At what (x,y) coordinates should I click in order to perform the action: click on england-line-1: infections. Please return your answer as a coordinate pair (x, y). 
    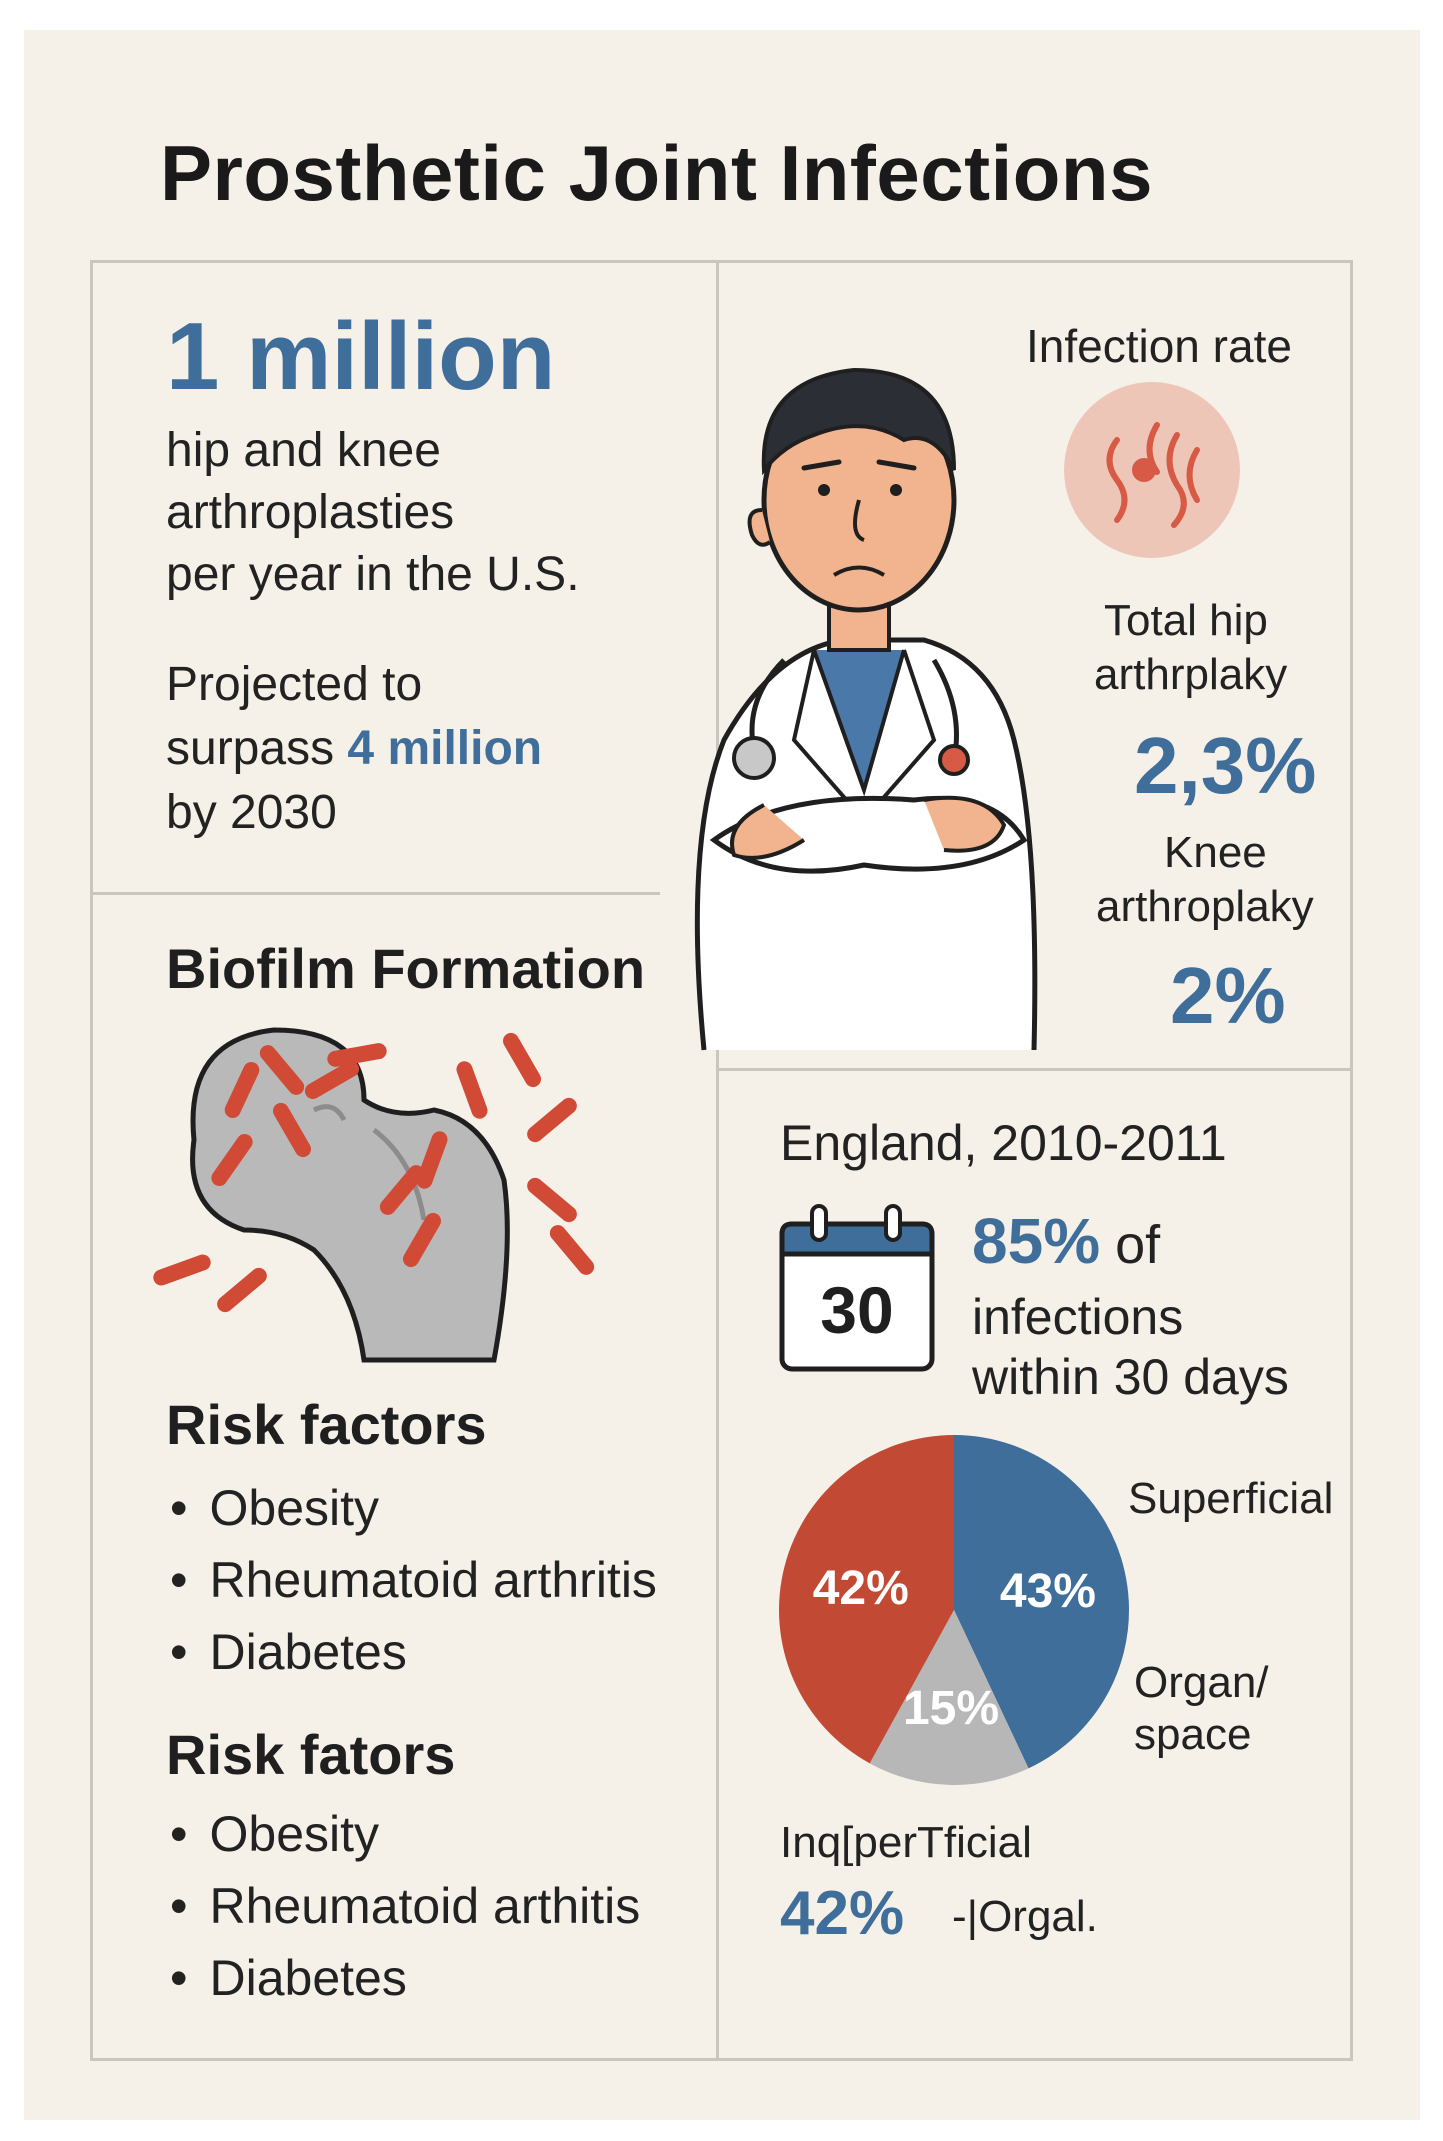
    Looking at the image, I should click on (1078, 1317).